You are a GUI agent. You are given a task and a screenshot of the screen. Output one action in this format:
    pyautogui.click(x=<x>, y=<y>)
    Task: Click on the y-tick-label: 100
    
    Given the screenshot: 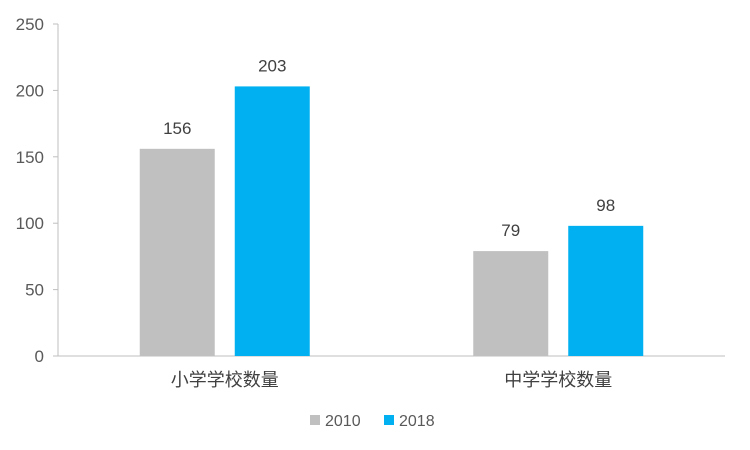 What is the action you would take?
    pyautogui.click(x=30, y=223)
    